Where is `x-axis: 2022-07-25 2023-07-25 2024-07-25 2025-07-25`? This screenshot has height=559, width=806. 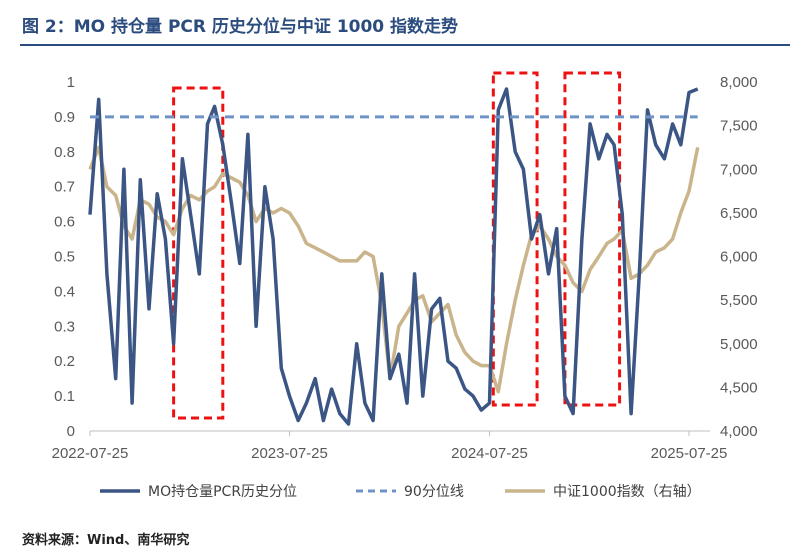 x-axis: 2022-07-25 2023-07-25 2024-07-25 2025-07-25 is located at coordinates (390, 446).